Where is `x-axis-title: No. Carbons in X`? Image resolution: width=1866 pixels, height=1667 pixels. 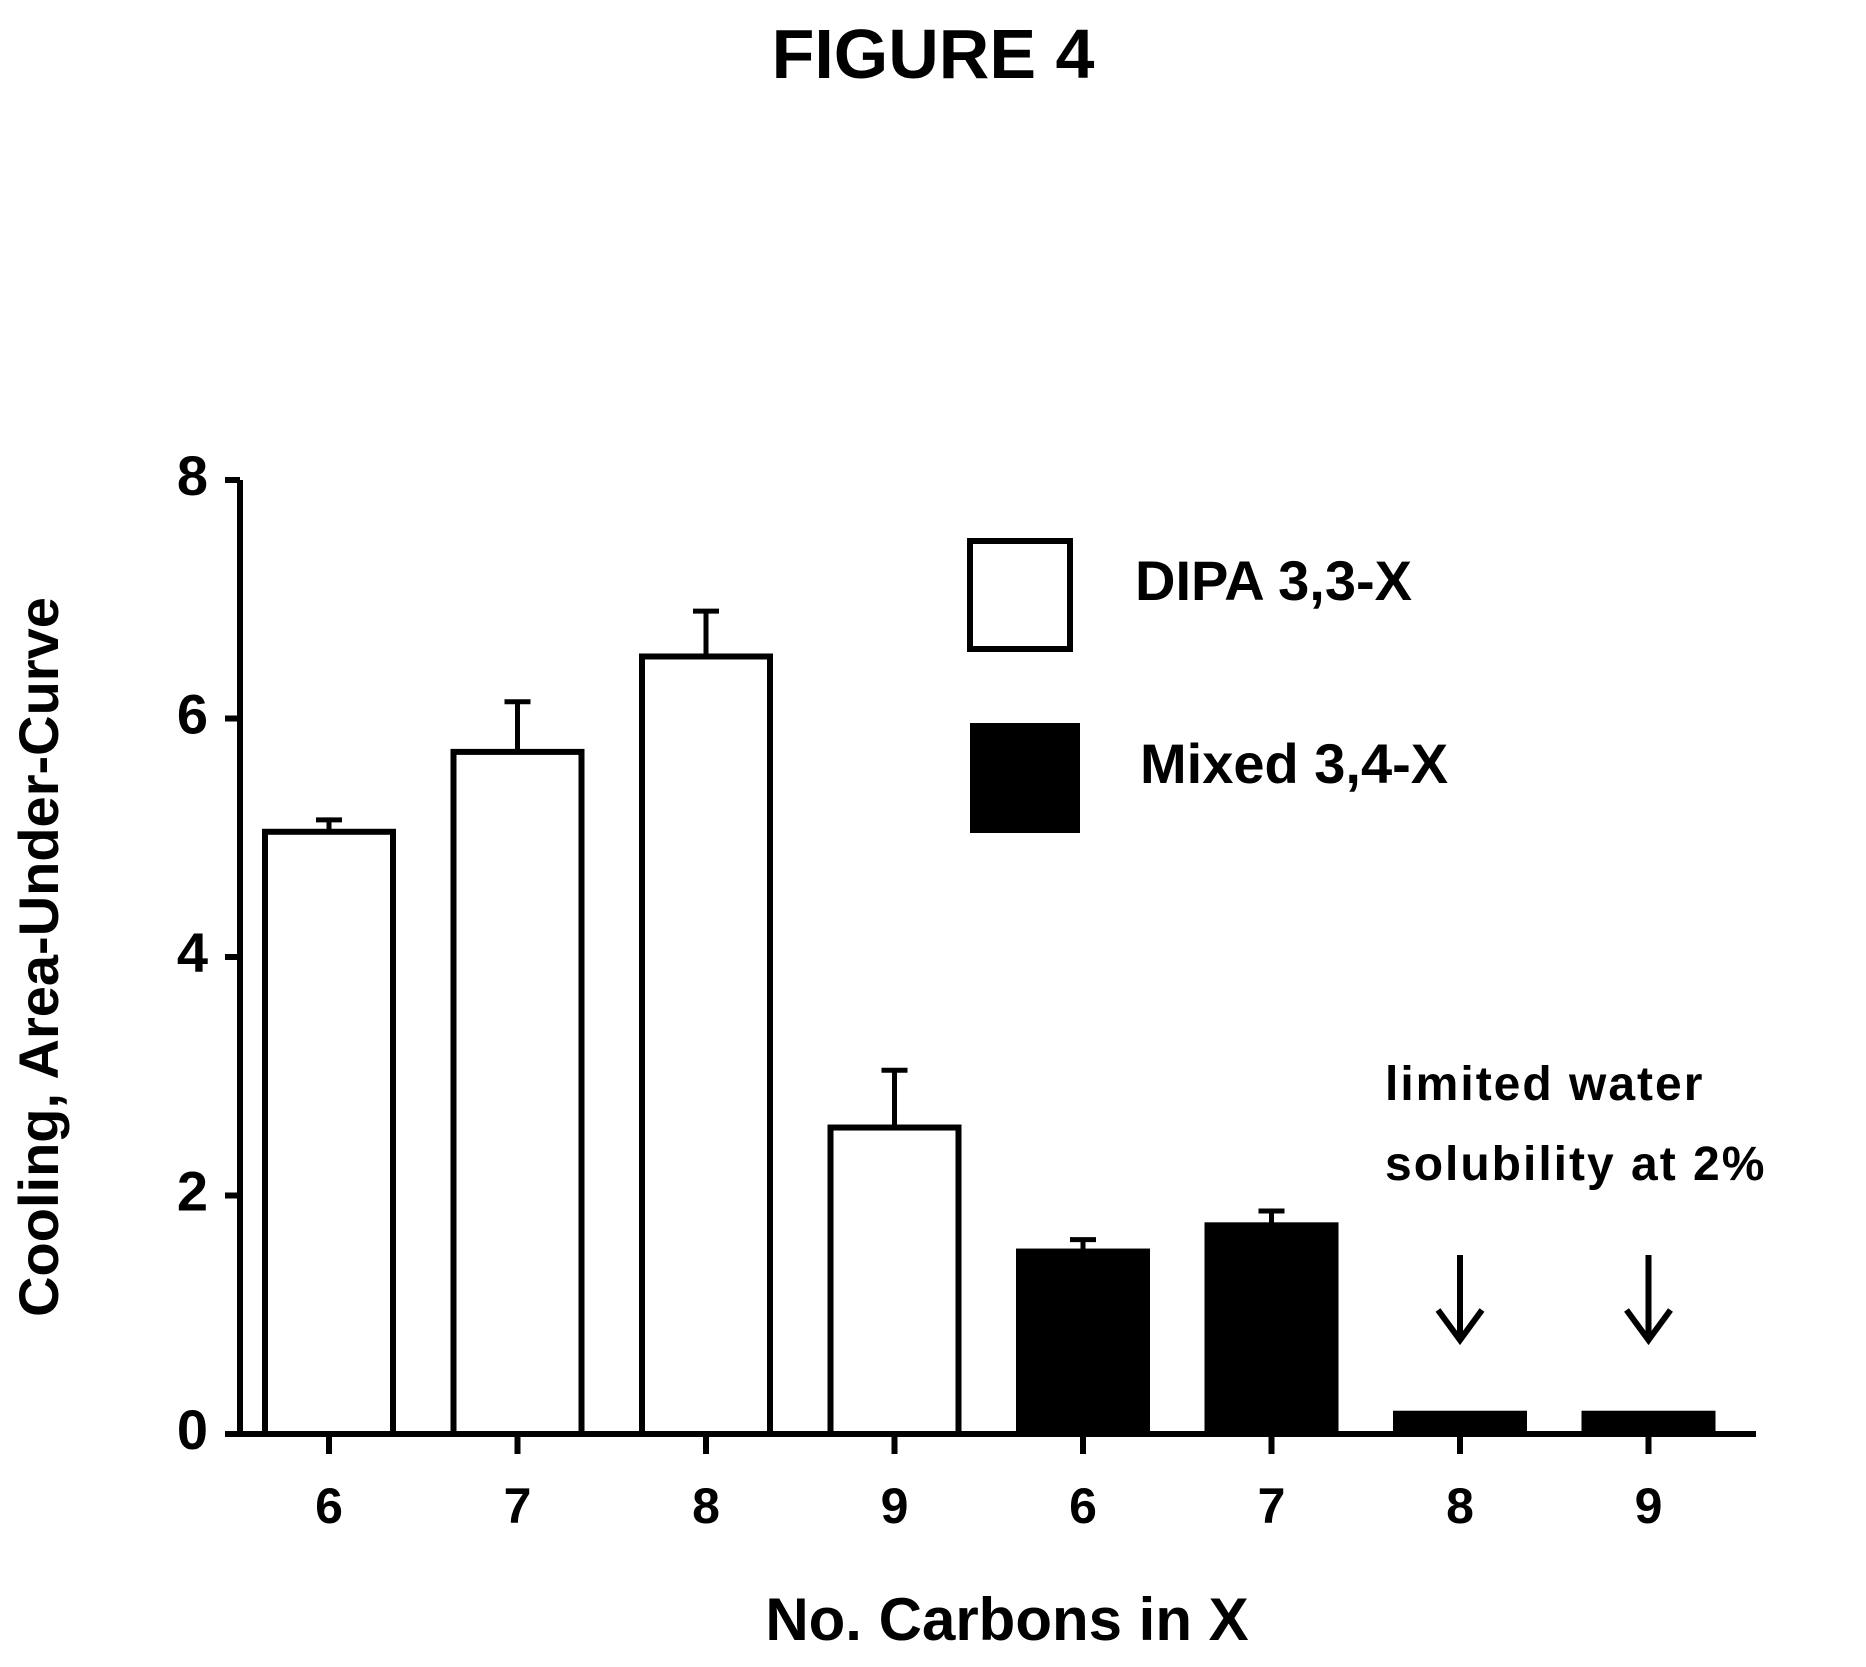 x-axis-title: No. Carbons in X is located at coordinates (1006, 1619).